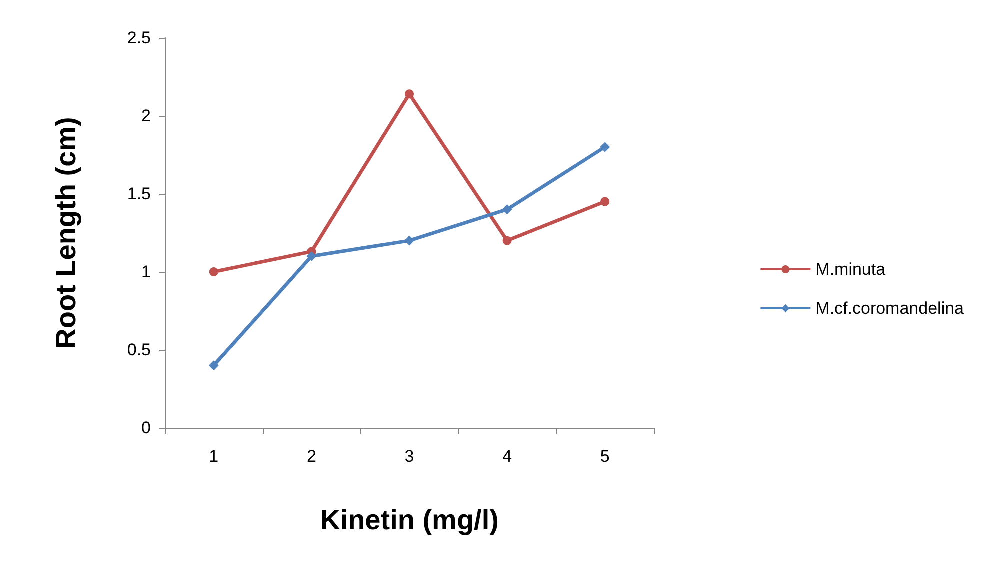 This screenshot has width=984, height=578. What do you see at coordinates (139, 38) in the screenshot?
I see `y-tick-label: 2.5` at bounding box center [139, 38].